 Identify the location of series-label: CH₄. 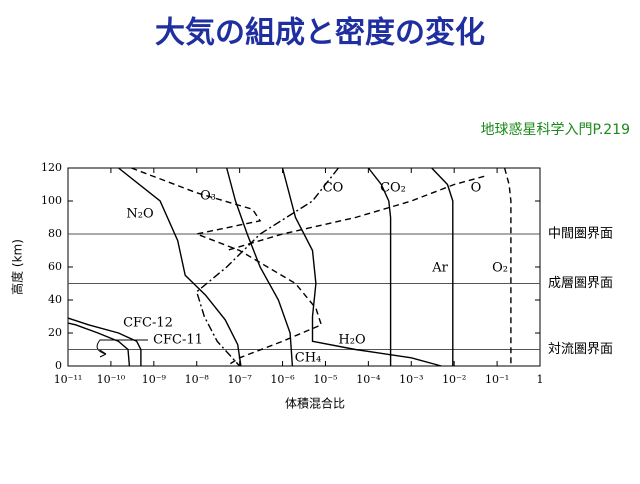
(308, 358).